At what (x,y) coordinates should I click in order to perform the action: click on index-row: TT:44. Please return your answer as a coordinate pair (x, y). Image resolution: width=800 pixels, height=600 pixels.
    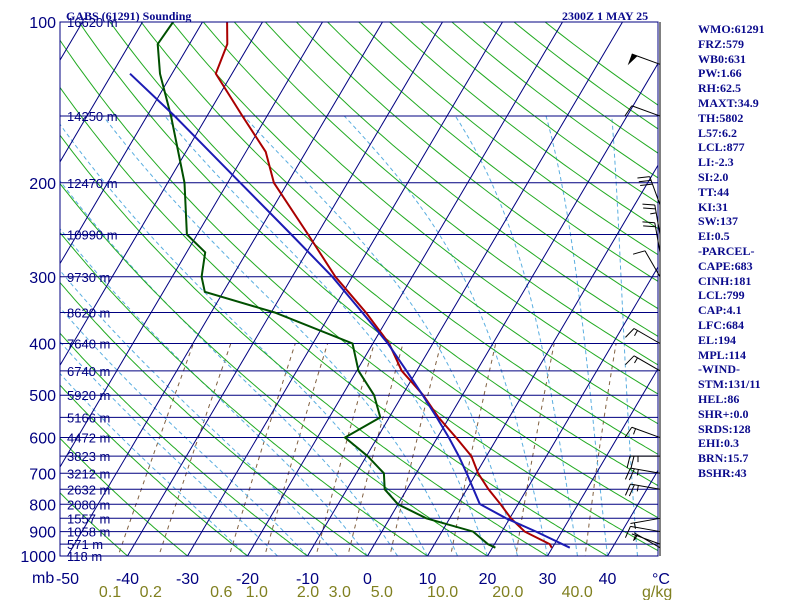
    Looking at the image, I should click on (714, 191).